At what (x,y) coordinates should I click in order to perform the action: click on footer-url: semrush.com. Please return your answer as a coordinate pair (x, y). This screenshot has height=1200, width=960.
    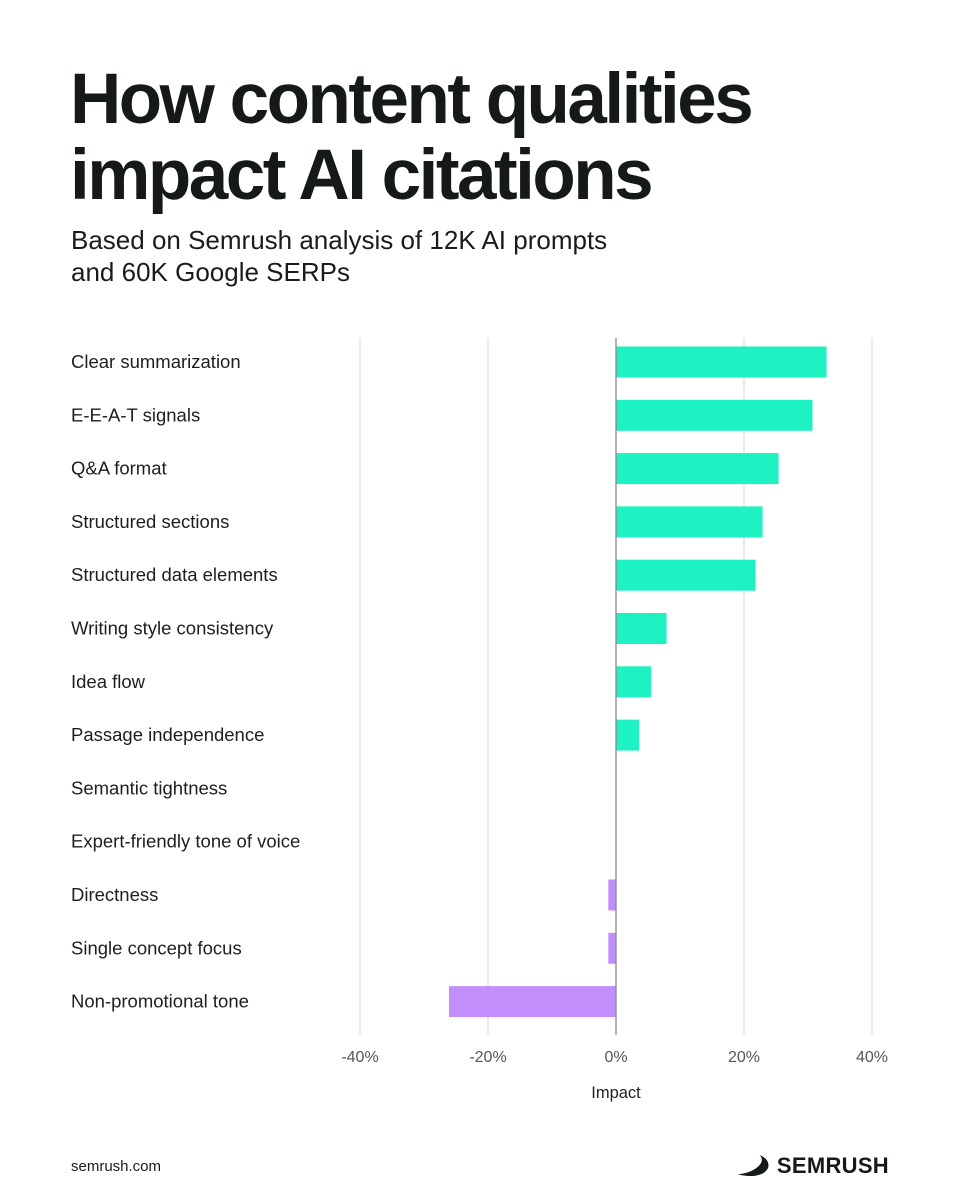
    Looking at the image, I should click on (116, 1166).